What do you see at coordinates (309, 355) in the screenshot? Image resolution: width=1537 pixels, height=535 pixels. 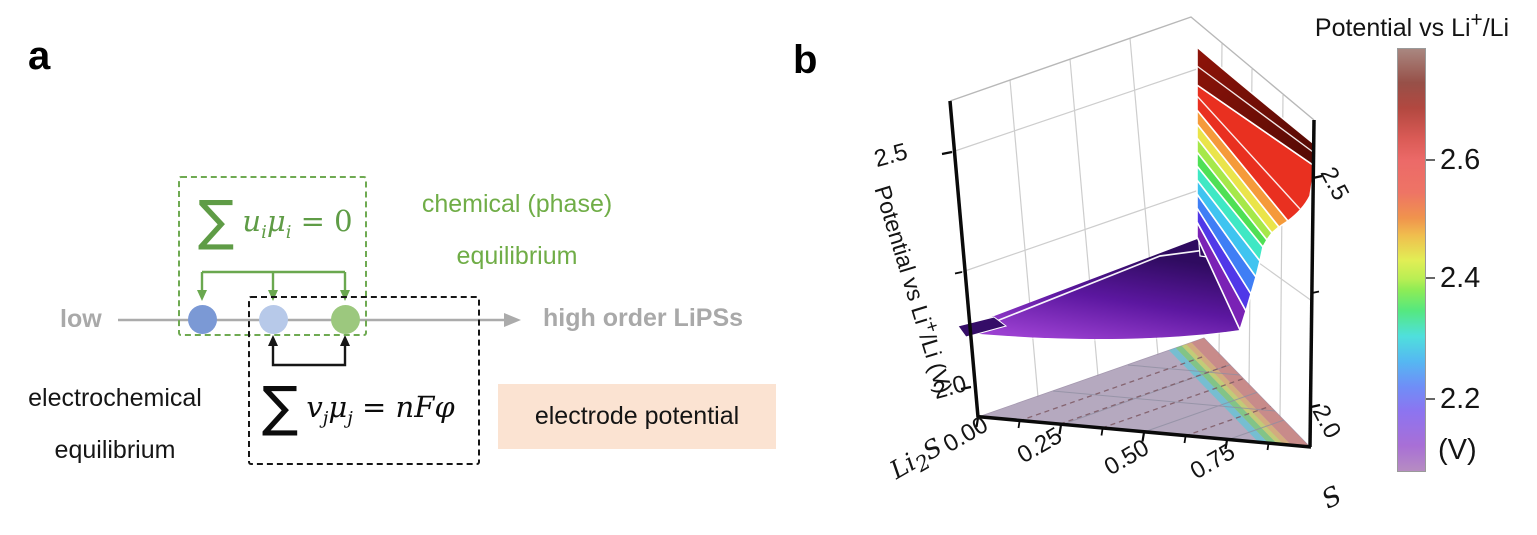 I see `electrochemical-equilibrium-bracket` at bounding box center [309, 355].